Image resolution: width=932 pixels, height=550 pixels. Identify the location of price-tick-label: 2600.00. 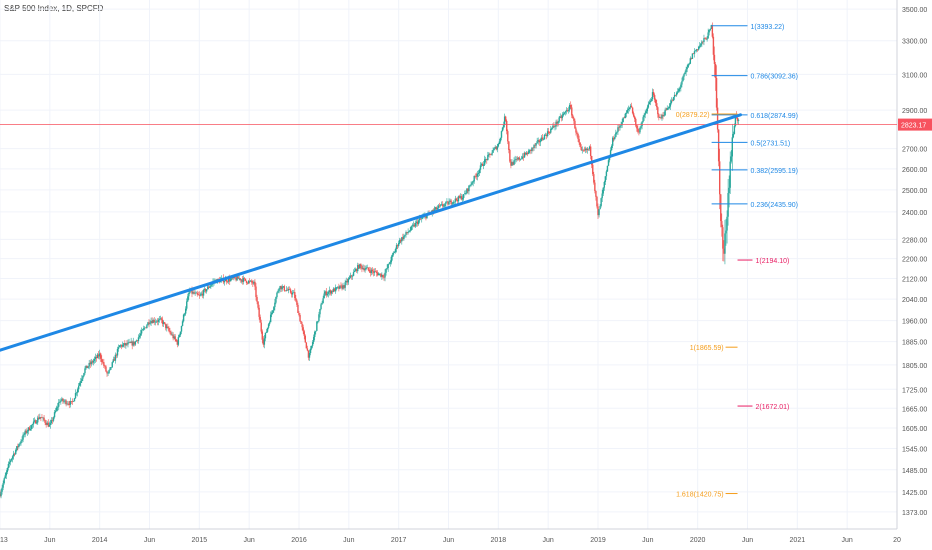
(914, 170).